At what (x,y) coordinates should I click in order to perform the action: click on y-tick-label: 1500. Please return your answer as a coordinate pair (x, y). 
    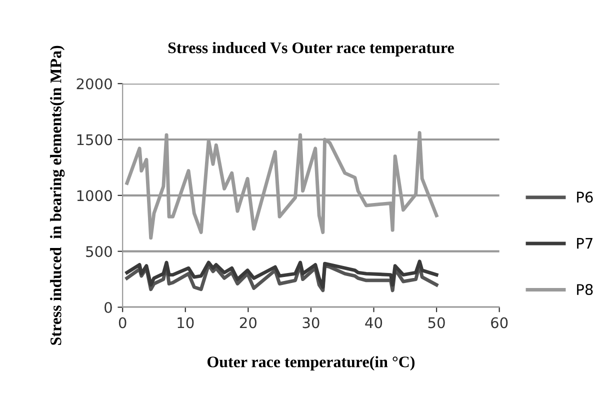
    Looking at the image, I should click on (94, 140).